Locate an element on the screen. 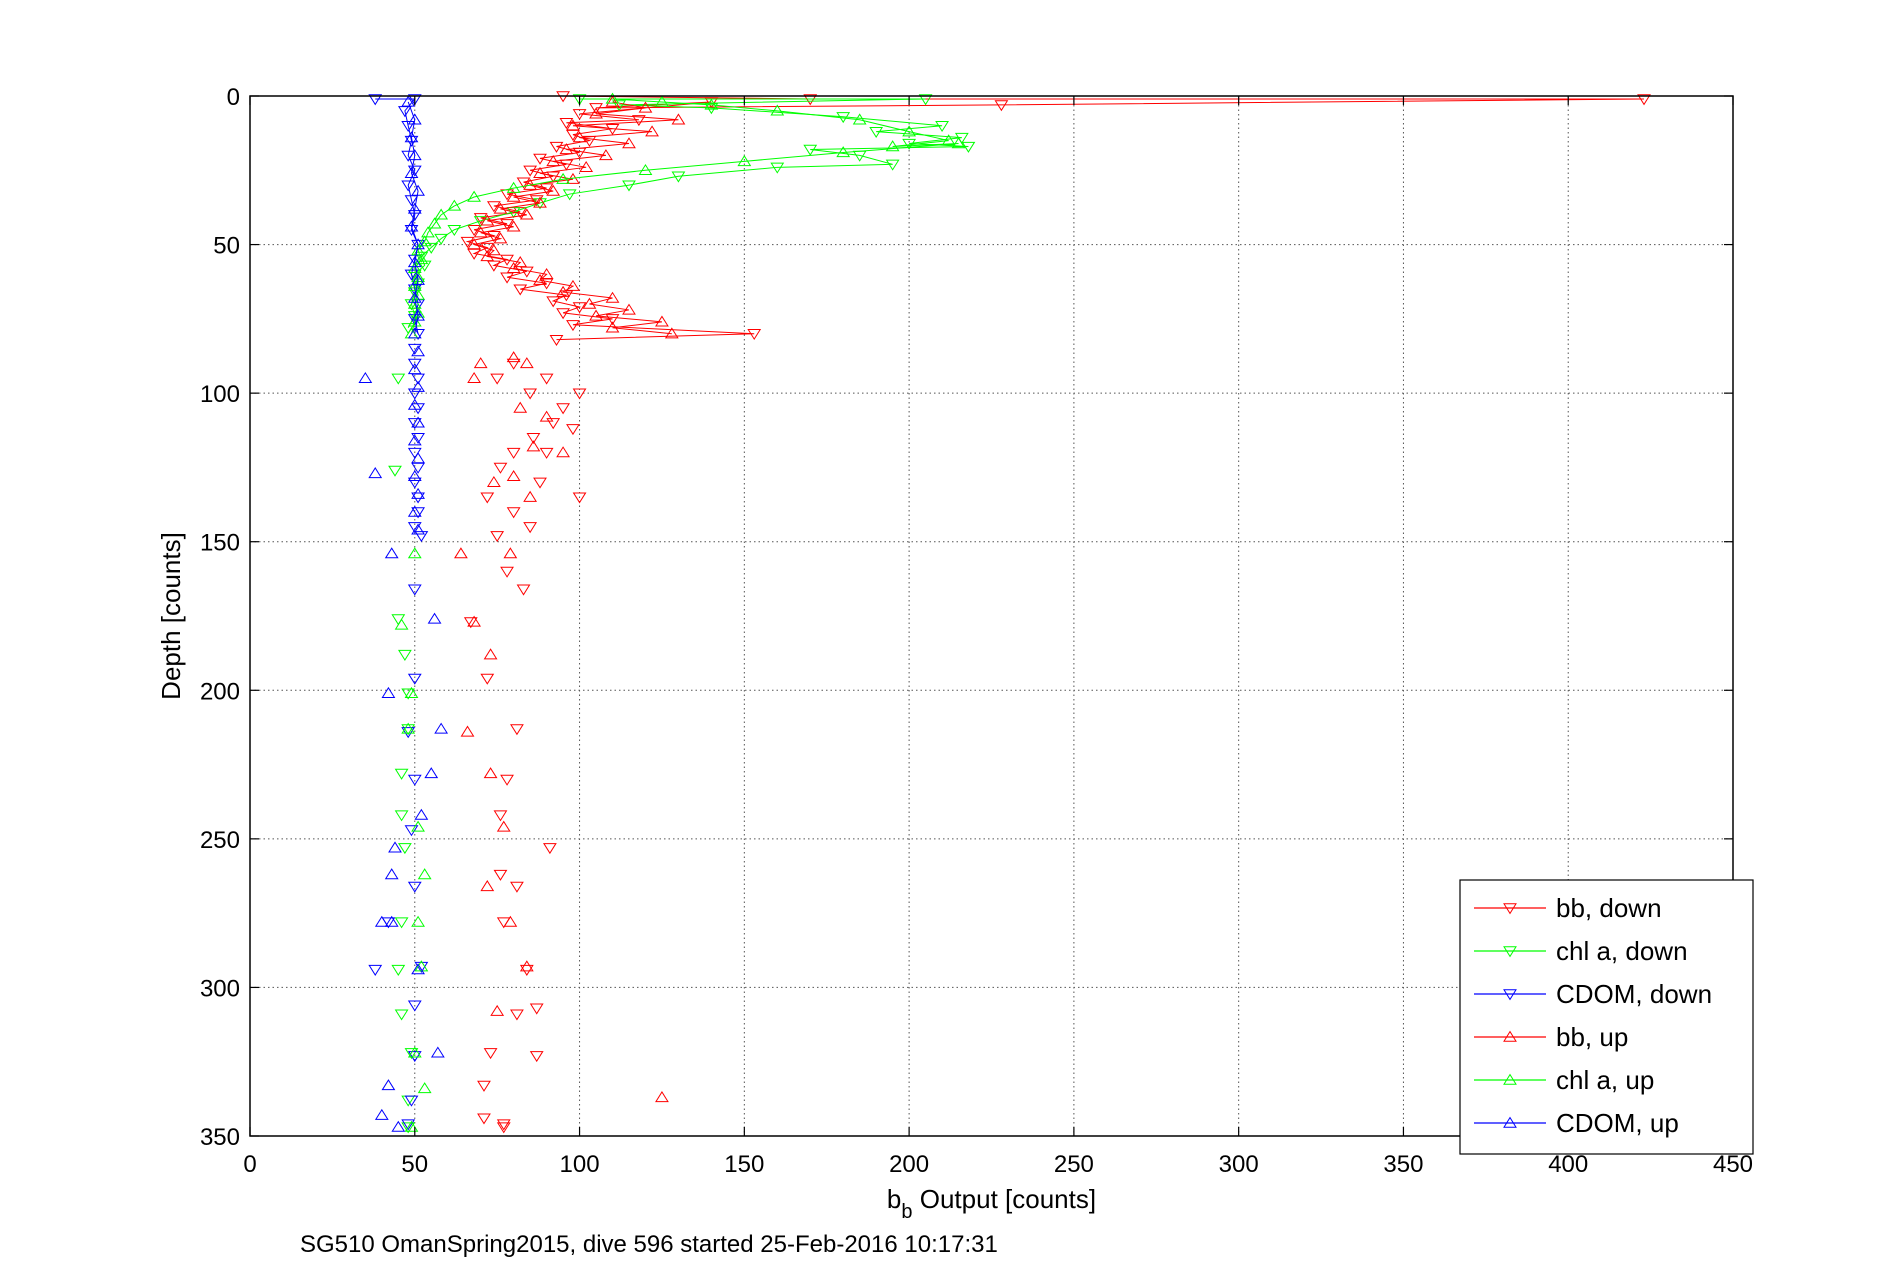 The image size is (1891, 1262). legend-item: chl a, up is located at coordinates (1564, 1080).